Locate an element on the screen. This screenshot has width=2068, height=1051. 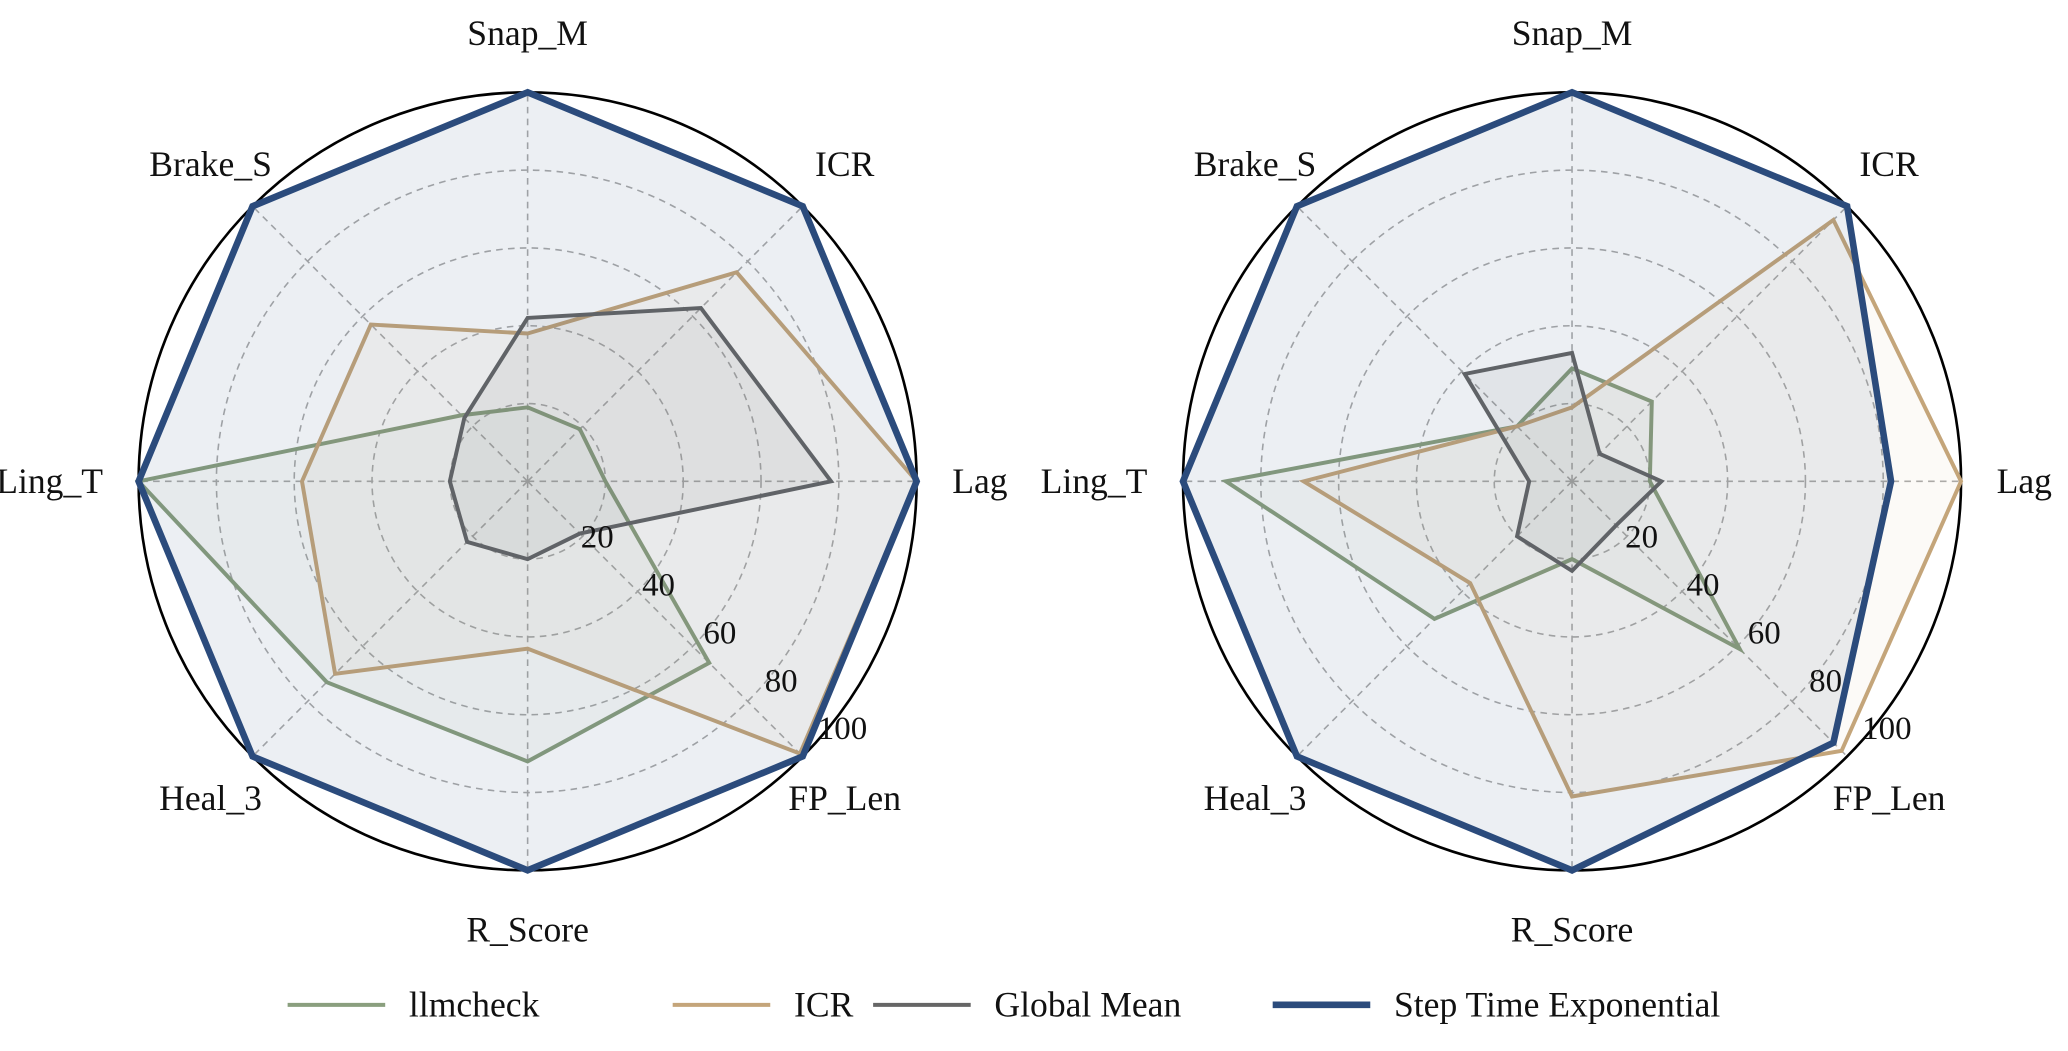
legend-item: Global Mean is located at coordinates (1027, 1005).